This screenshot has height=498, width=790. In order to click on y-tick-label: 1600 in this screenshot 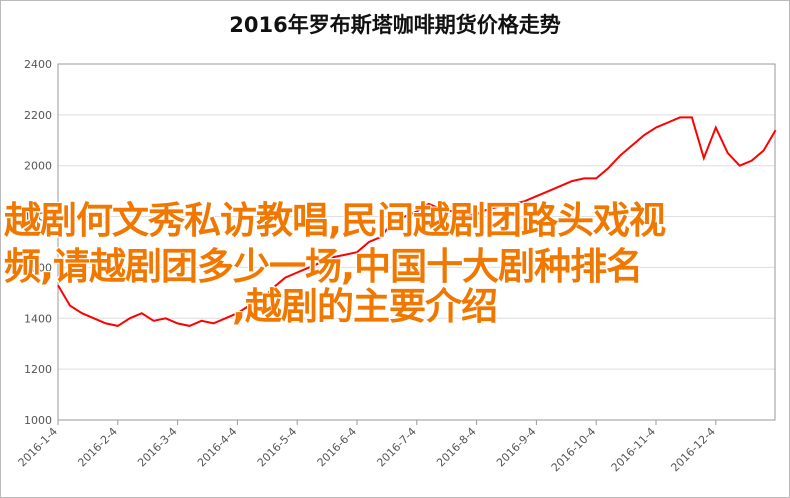, I will do `click(38, 267)`.